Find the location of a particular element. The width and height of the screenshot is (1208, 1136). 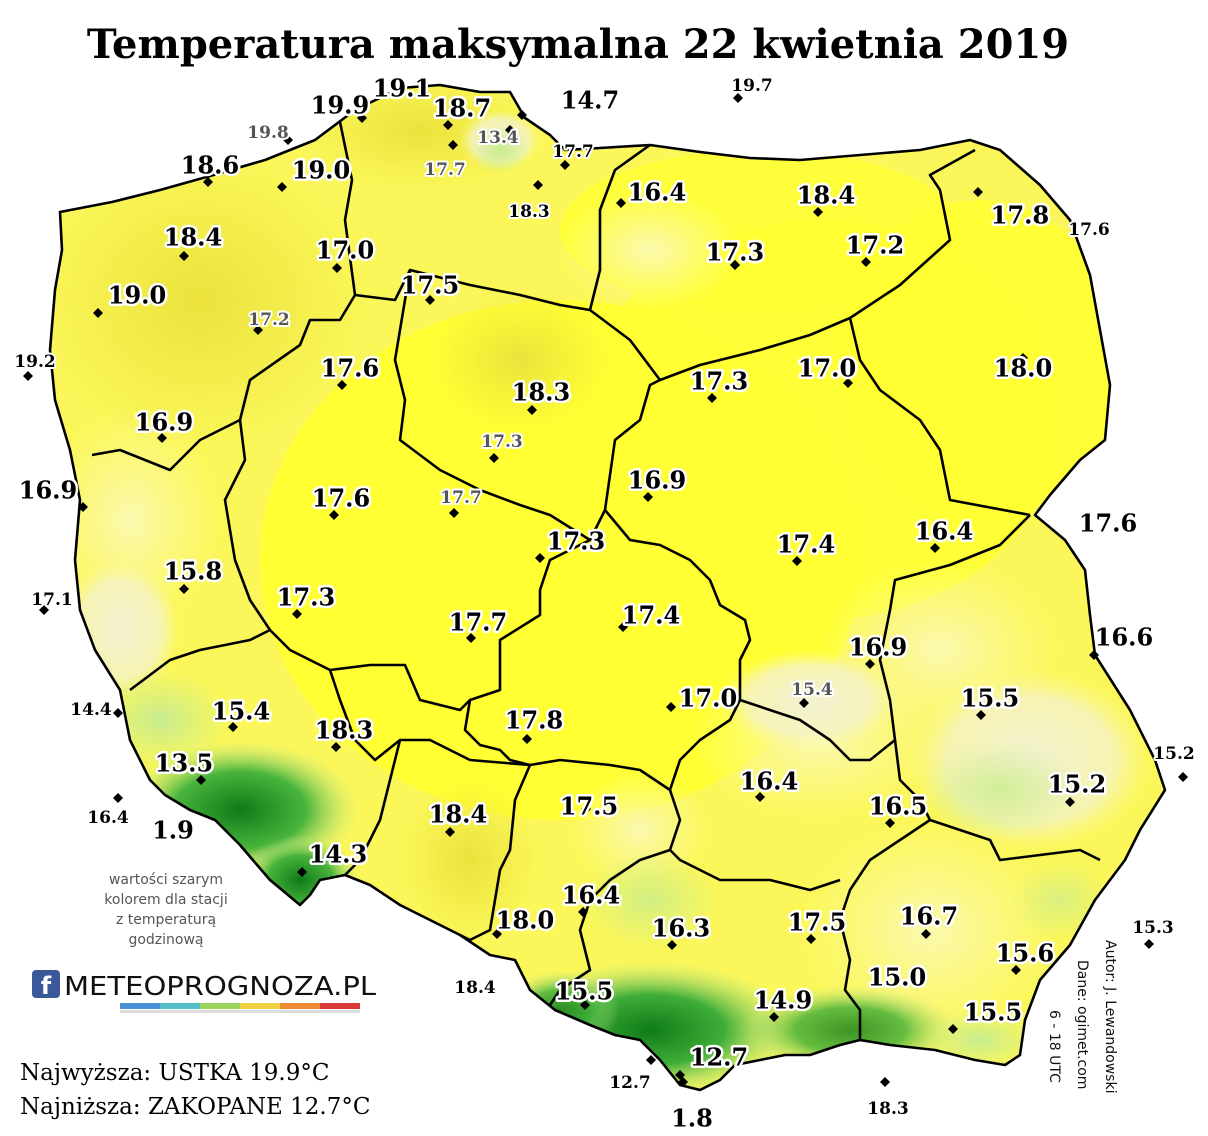

station-value: 15.5 is located at coordinates (584, 991).